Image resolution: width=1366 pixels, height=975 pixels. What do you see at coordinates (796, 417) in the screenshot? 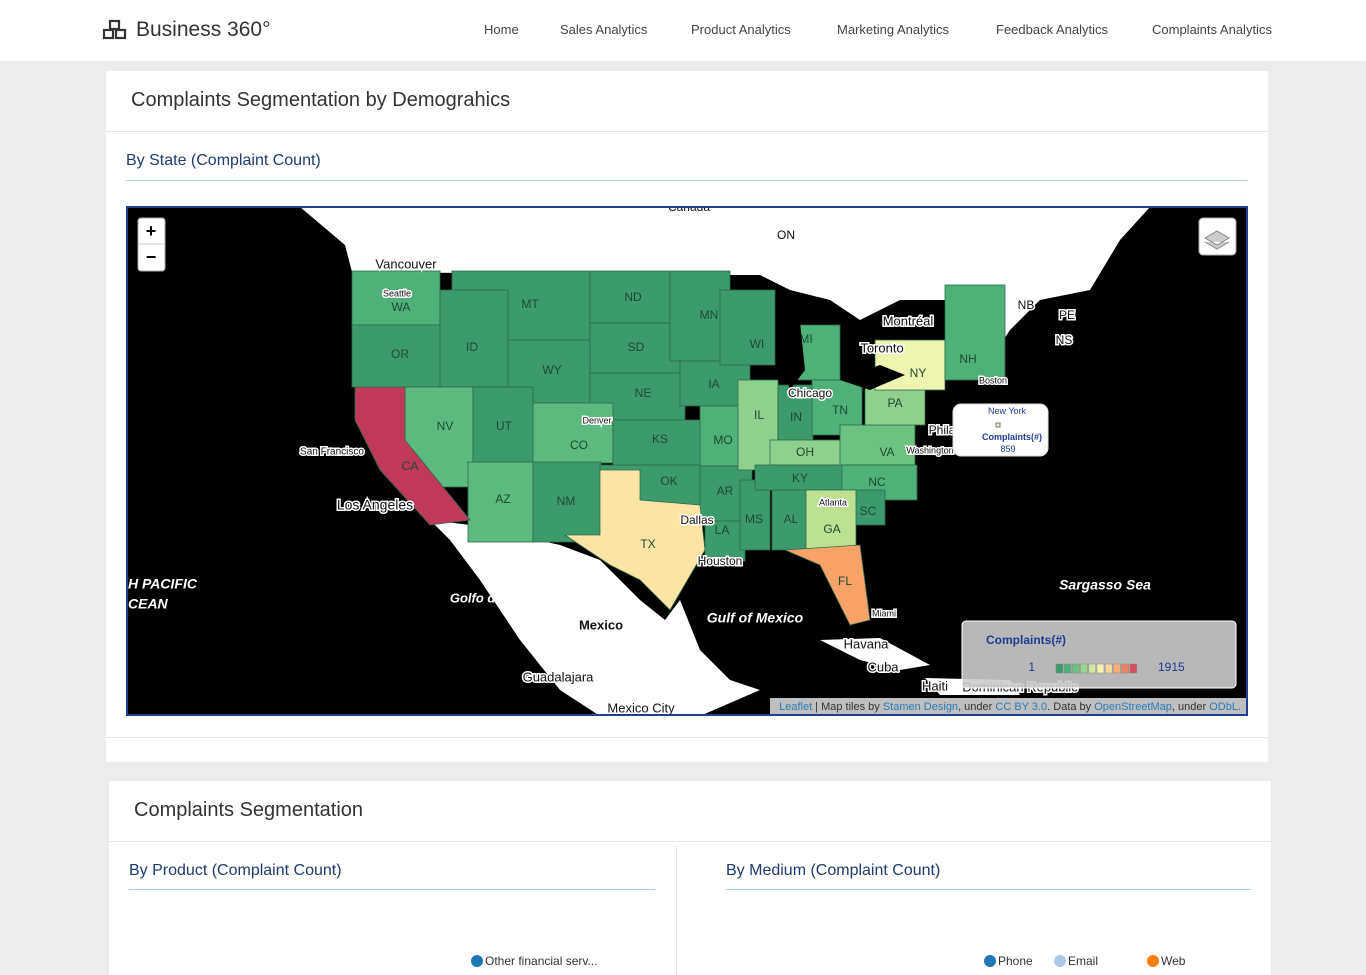
I see `state-label: IN` at bounding box center [796, 417].